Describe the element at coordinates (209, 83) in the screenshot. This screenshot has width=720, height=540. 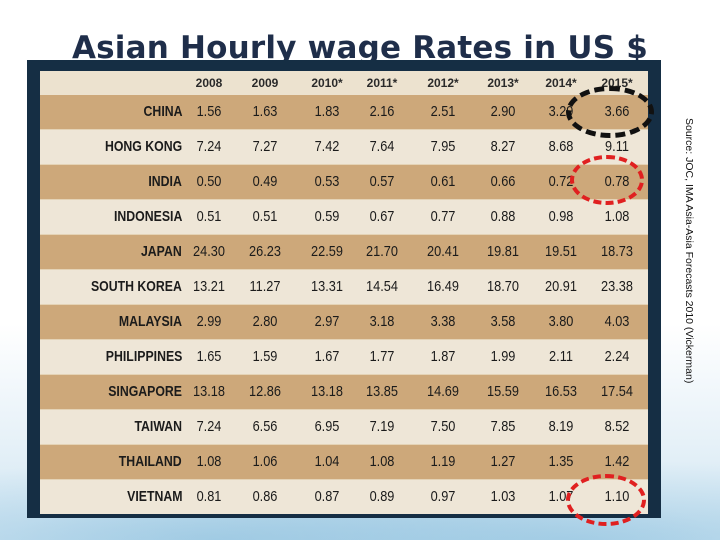
I see `year-header-0: 2008` at that location.